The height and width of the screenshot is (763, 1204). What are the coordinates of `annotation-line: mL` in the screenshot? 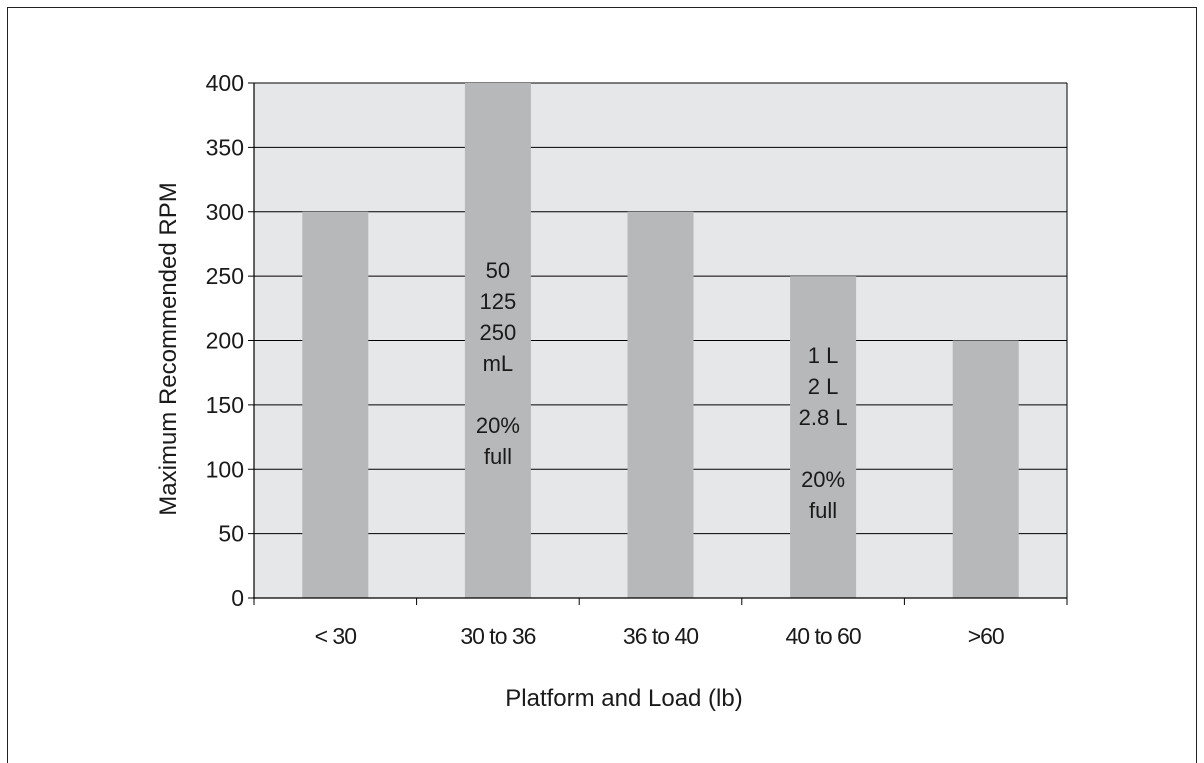 It's located at (498, 363).